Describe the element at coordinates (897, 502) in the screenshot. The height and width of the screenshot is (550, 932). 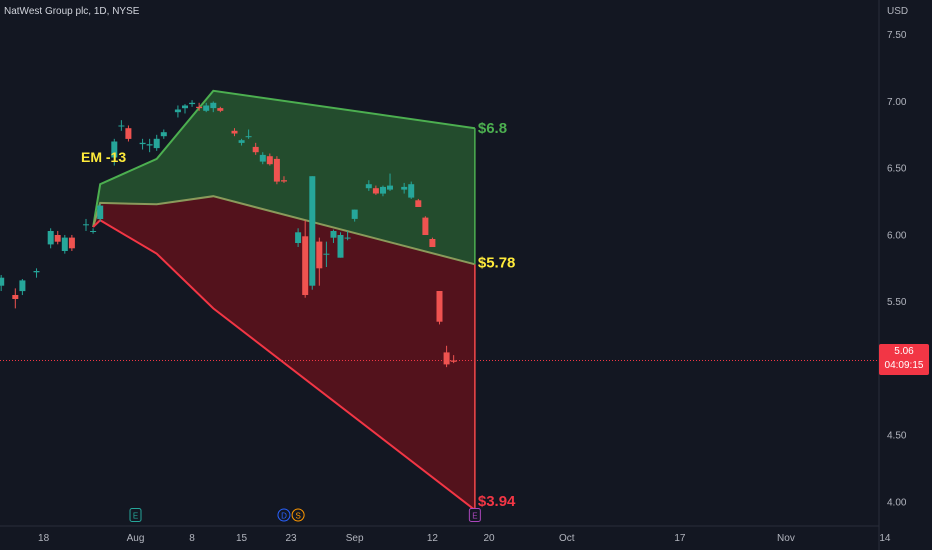
I see `price-tick-label: 4.00` at that location.